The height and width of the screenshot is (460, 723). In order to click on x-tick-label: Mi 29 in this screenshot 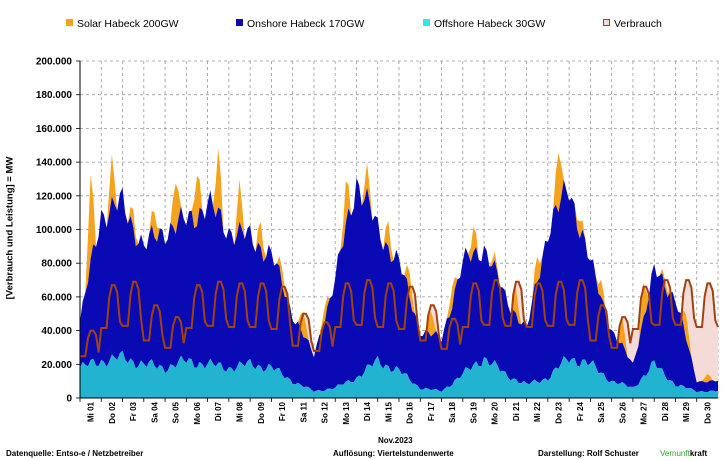, I will do `click(686, 411)`.